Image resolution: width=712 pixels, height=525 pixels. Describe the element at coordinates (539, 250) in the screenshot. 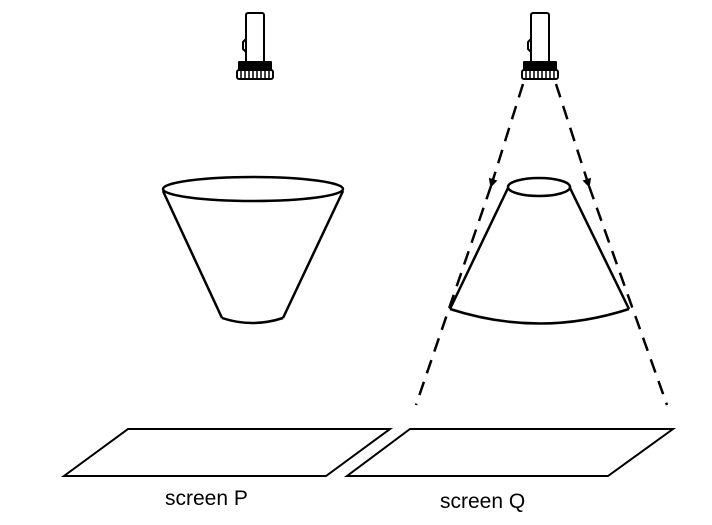

I see `frustum-right` at that location.